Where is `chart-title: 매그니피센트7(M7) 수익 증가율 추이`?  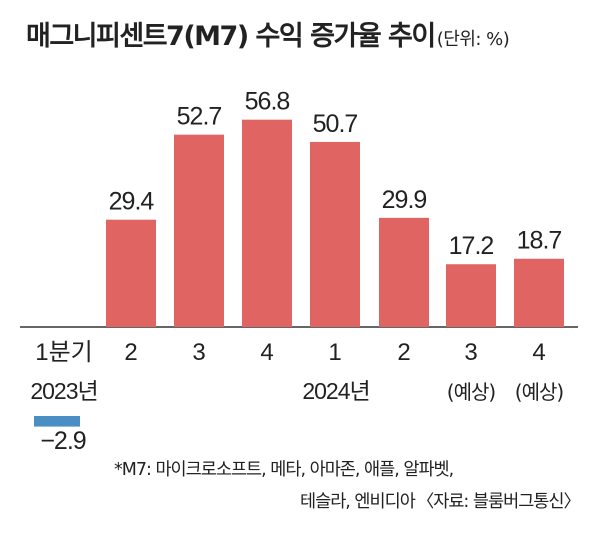
chart-title: 매그니피센트7(M7) 수익 증가율 추이 is located at coordinates (231, 36).